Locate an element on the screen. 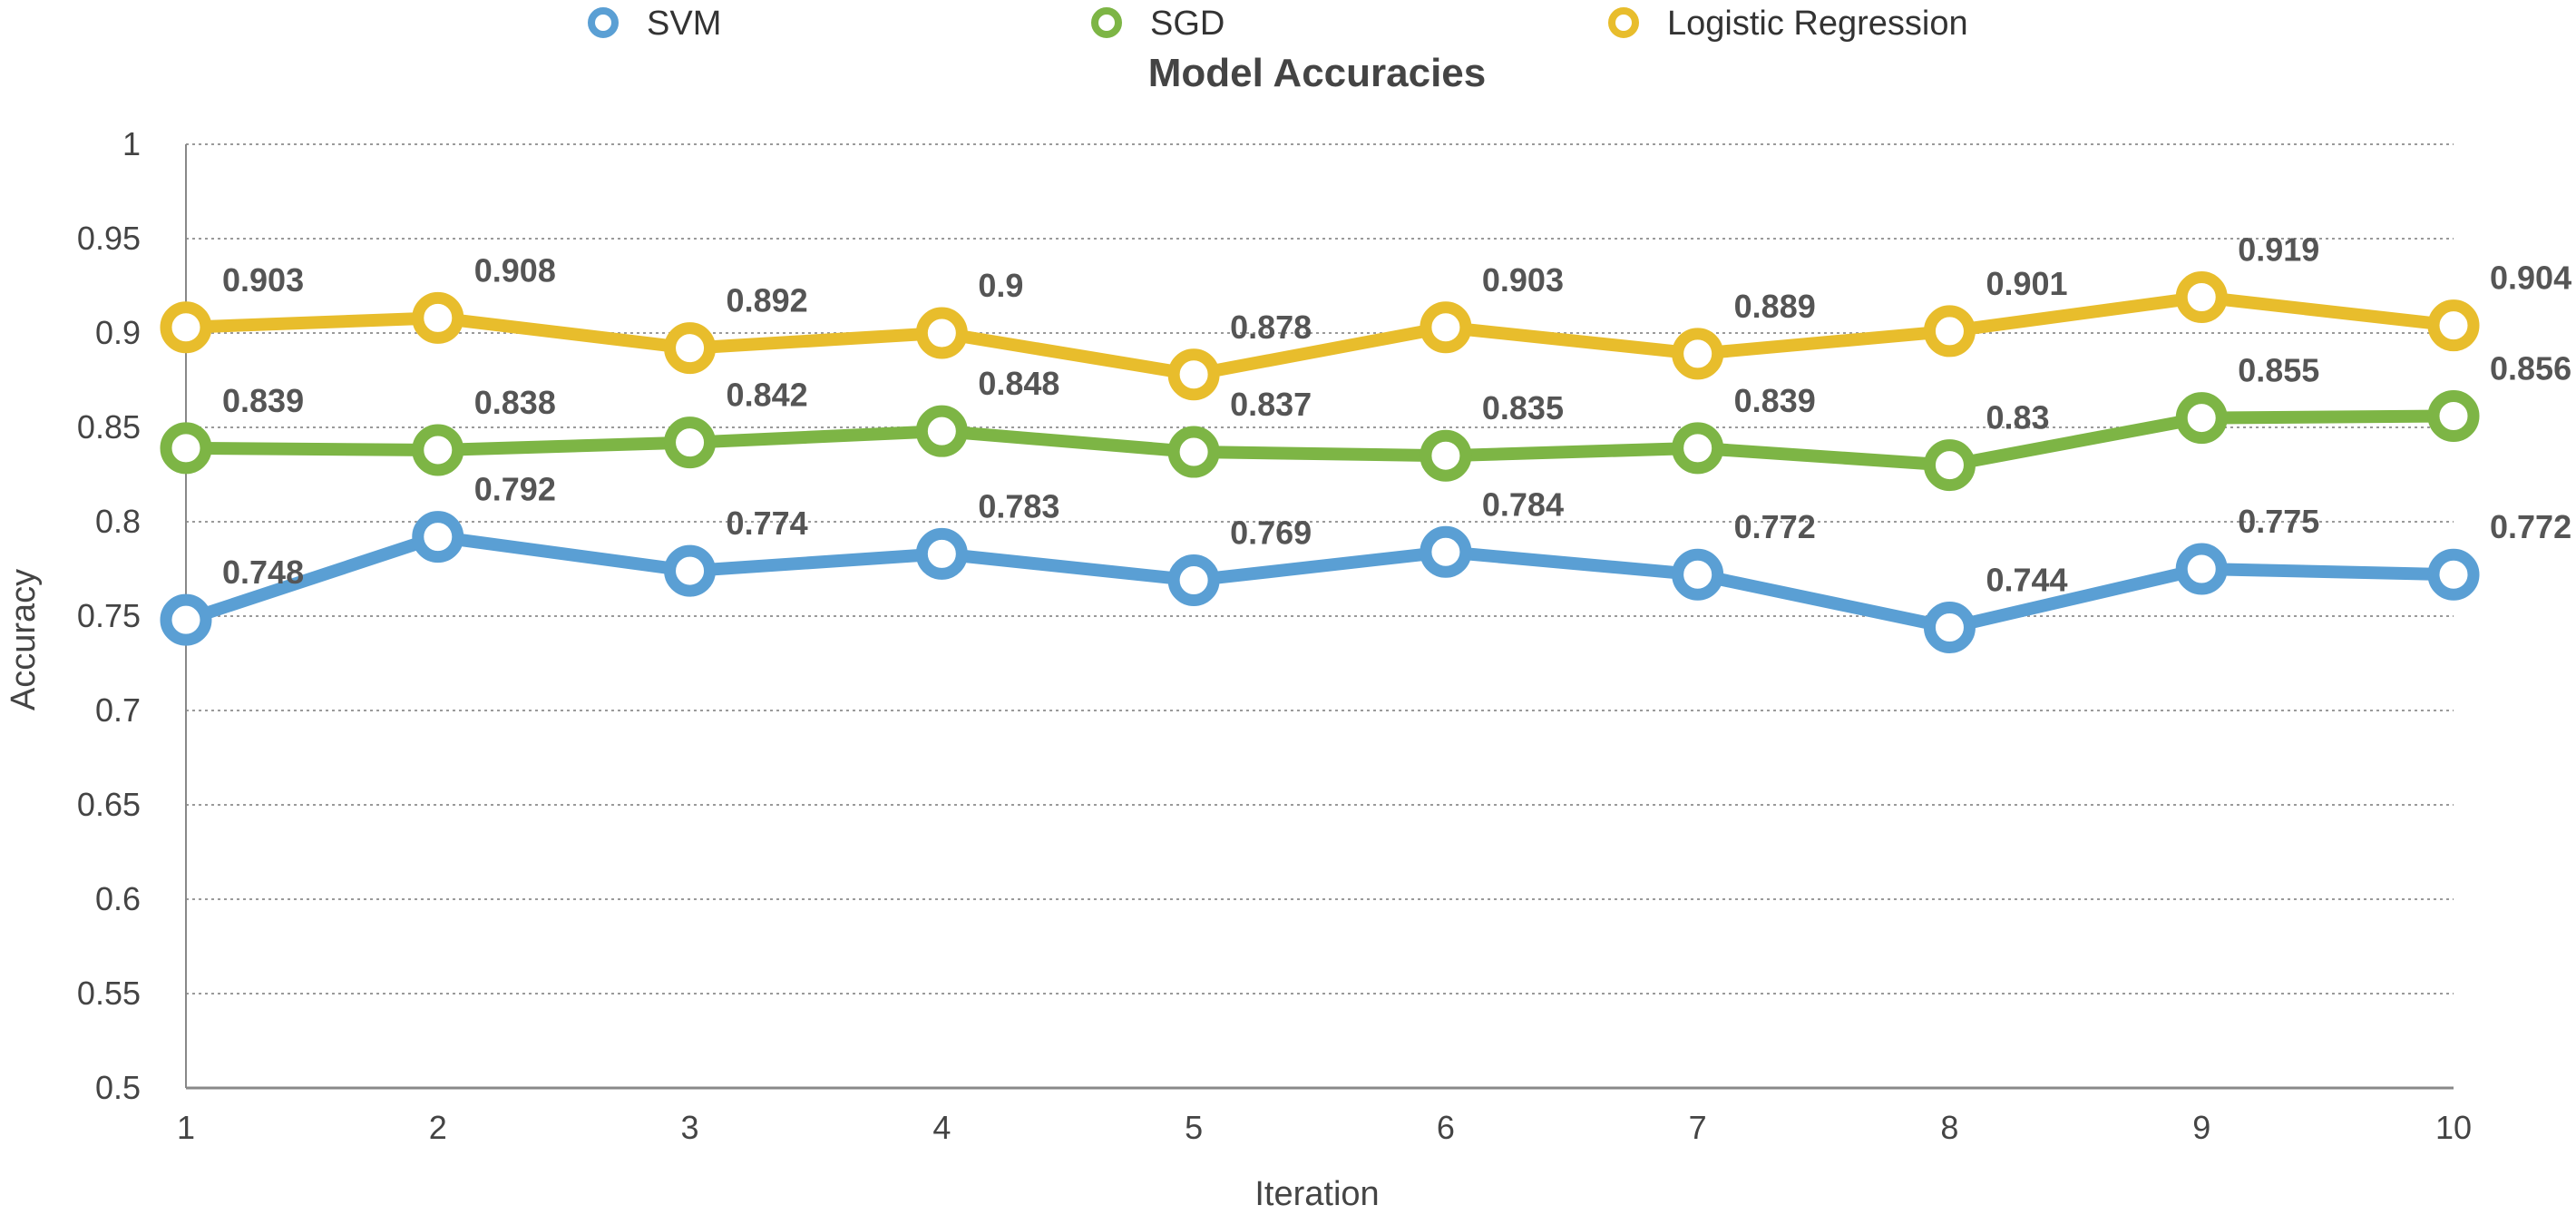 The image size is (2576, 1215). x-tick-label: 5 is located at coordinates (1194, 1127).